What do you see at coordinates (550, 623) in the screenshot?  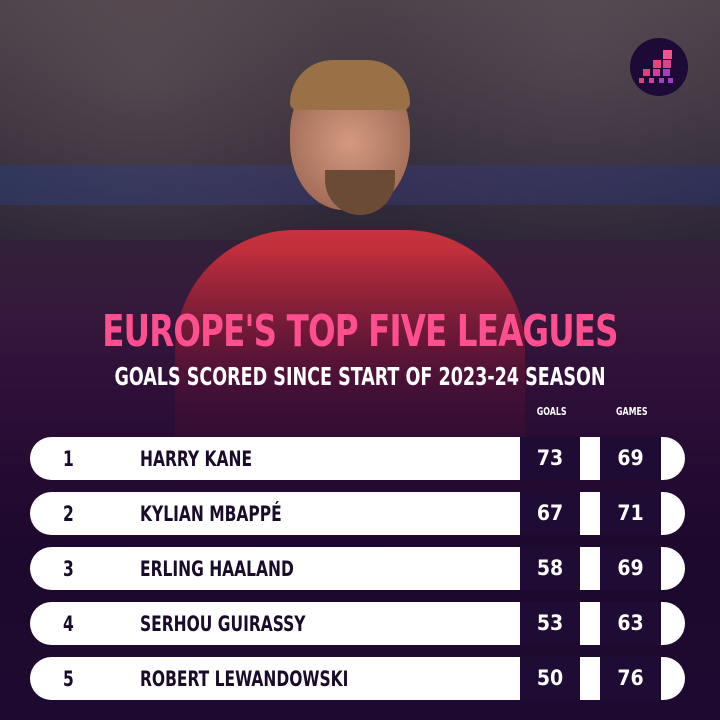 I see `goals-value: 53` at bounding box center [550, 623].